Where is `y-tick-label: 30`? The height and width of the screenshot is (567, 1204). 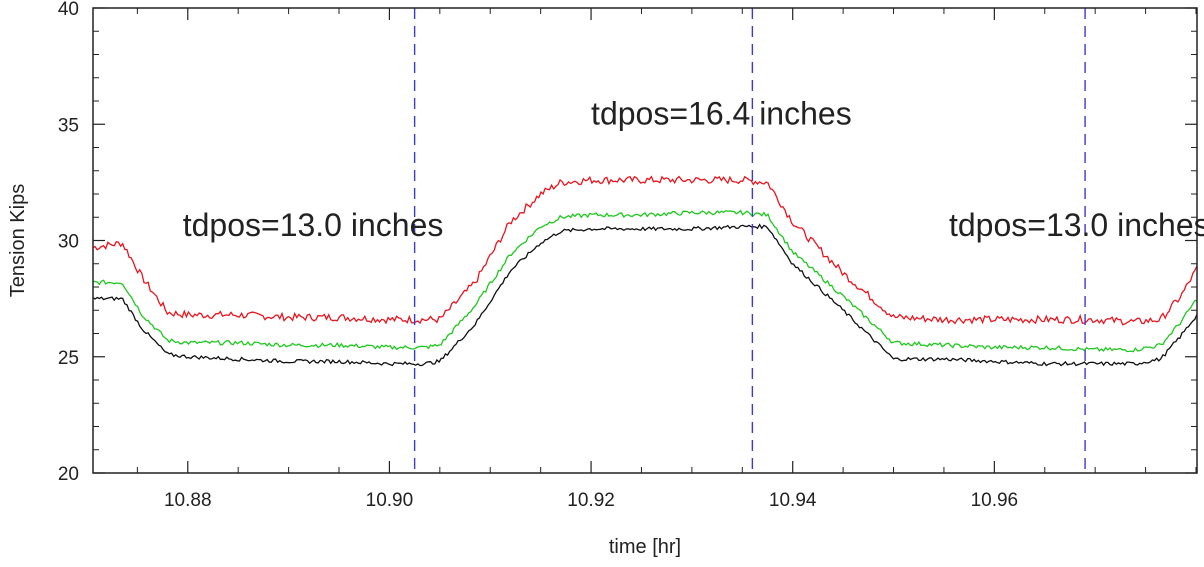 y-tick-label: 30 is located at coordinates (68, 242).